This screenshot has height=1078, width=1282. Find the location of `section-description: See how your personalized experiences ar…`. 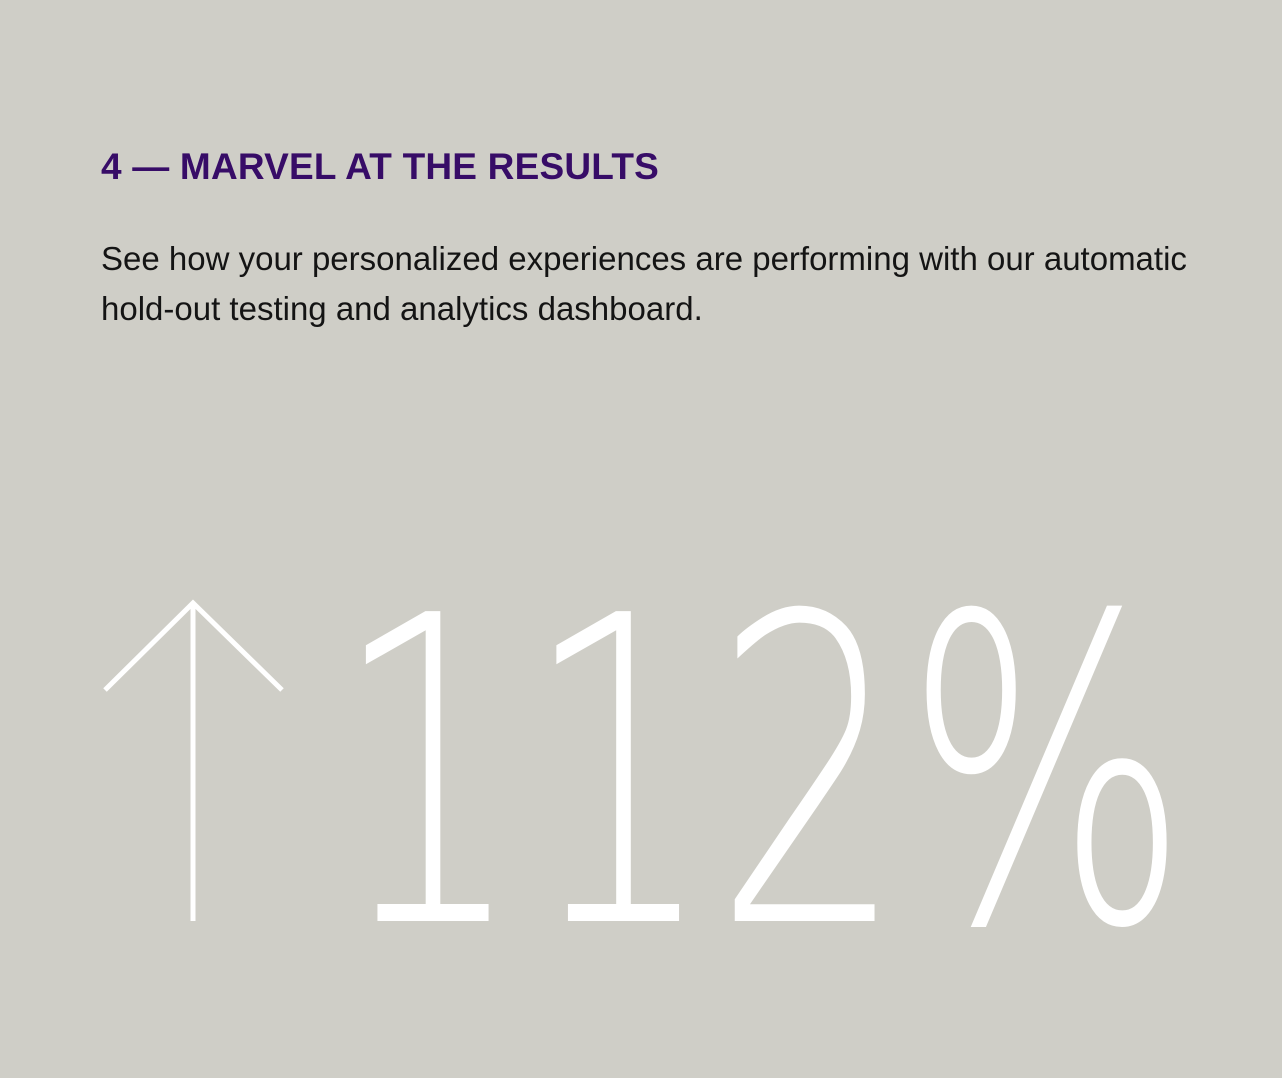

section-description: See how your personalized experiences ar… is located at coordinates (644, 283).